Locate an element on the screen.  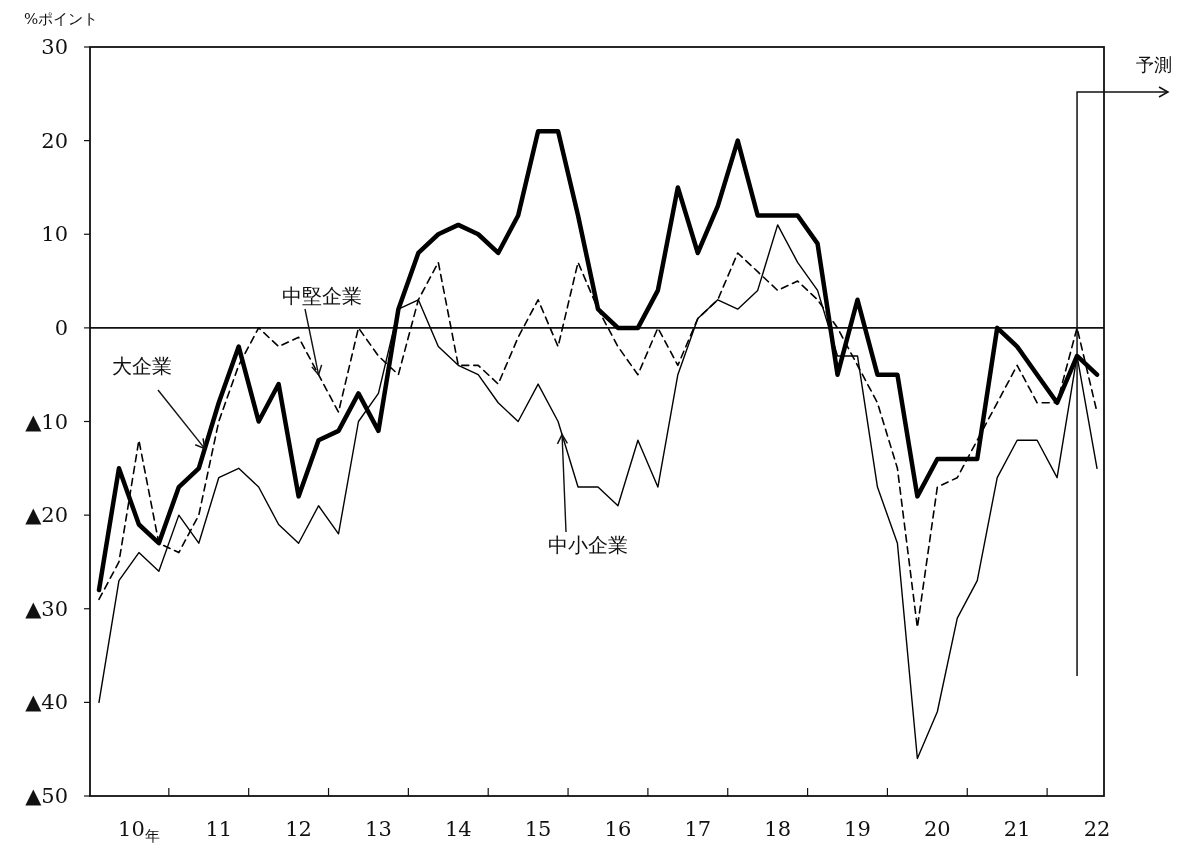
x-tick-label: 18 is located at coordinates (778, 829).